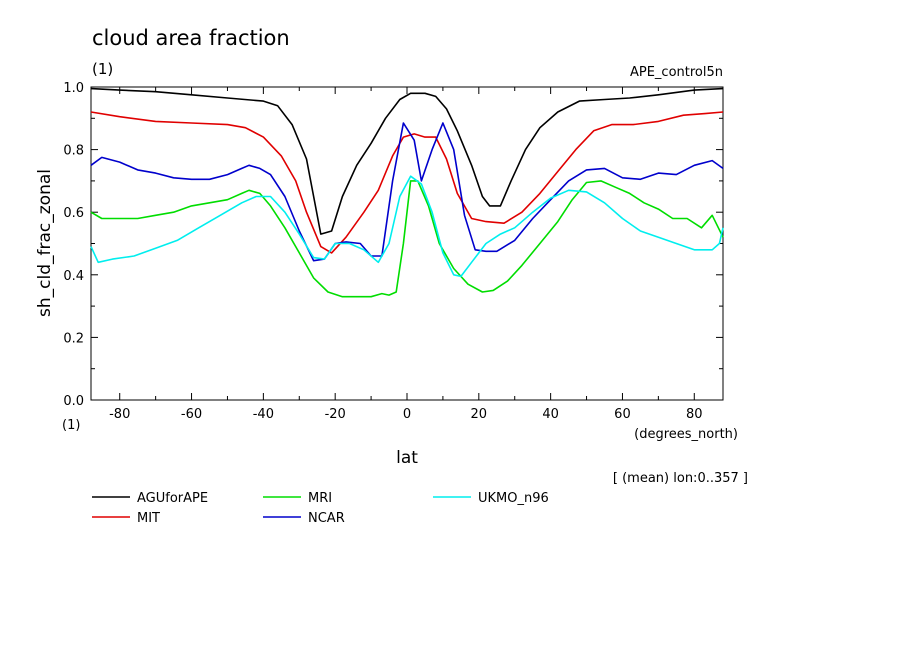 The image size is (904, 654). Describe the element at coordinates (73, 338) in the screenshot. I see `y-tick-label: 0.2` at that location.